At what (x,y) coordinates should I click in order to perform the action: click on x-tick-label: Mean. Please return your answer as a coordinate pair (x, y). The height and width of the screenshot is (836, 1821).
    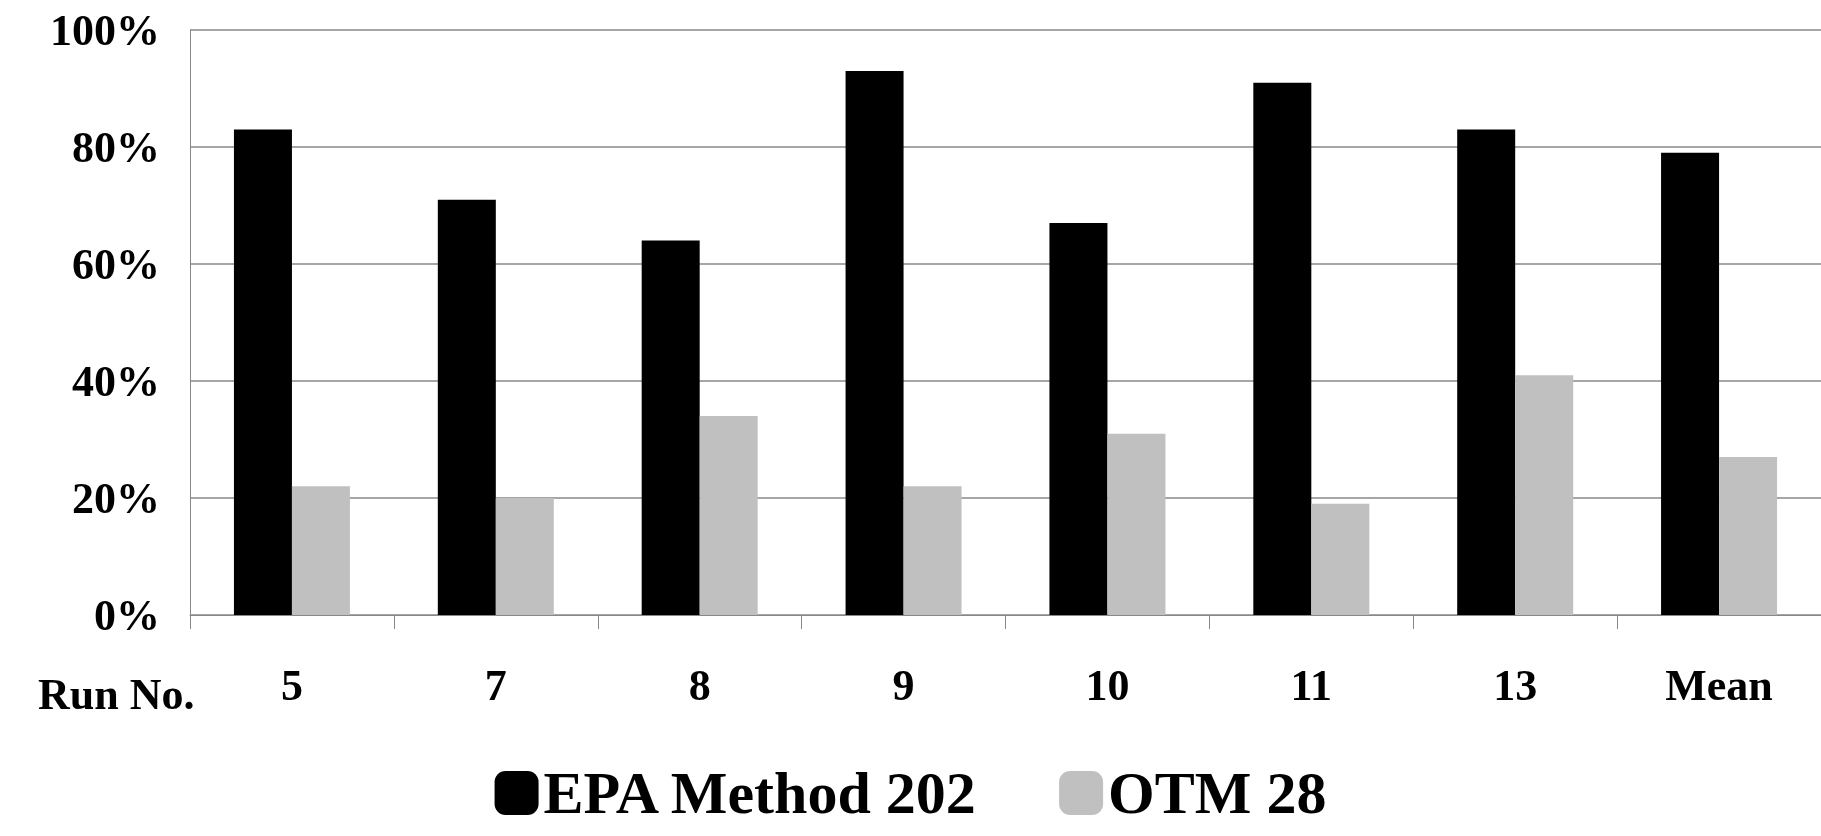
    Looking at the image, I should click on (1719, 685).